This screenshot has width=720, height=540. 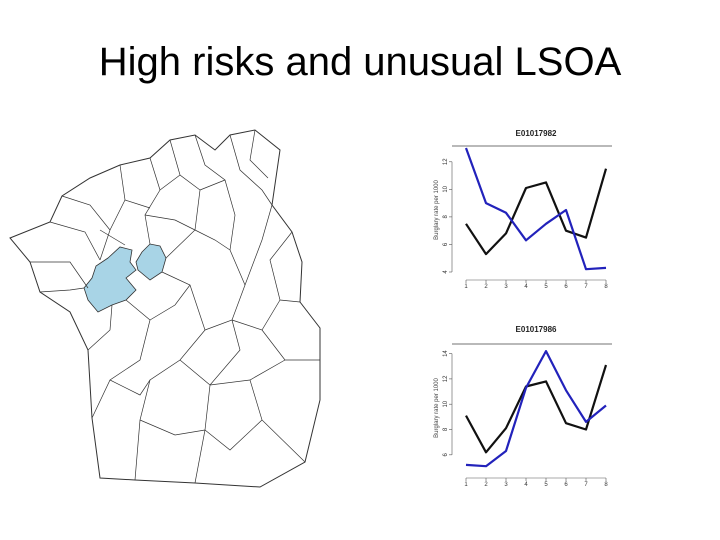 I want to click on chart-title: E01017986, so click(x=536, y=329).